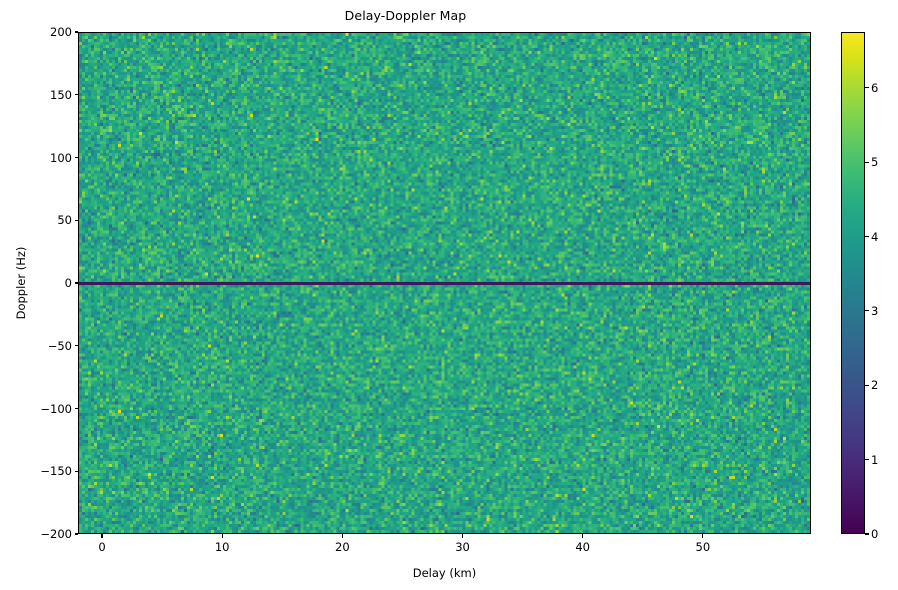 Image resolution: width=898 pixels, height=590 pixels. I want to click on chart-title: Delay-Doppler Map, so click(405, 15).